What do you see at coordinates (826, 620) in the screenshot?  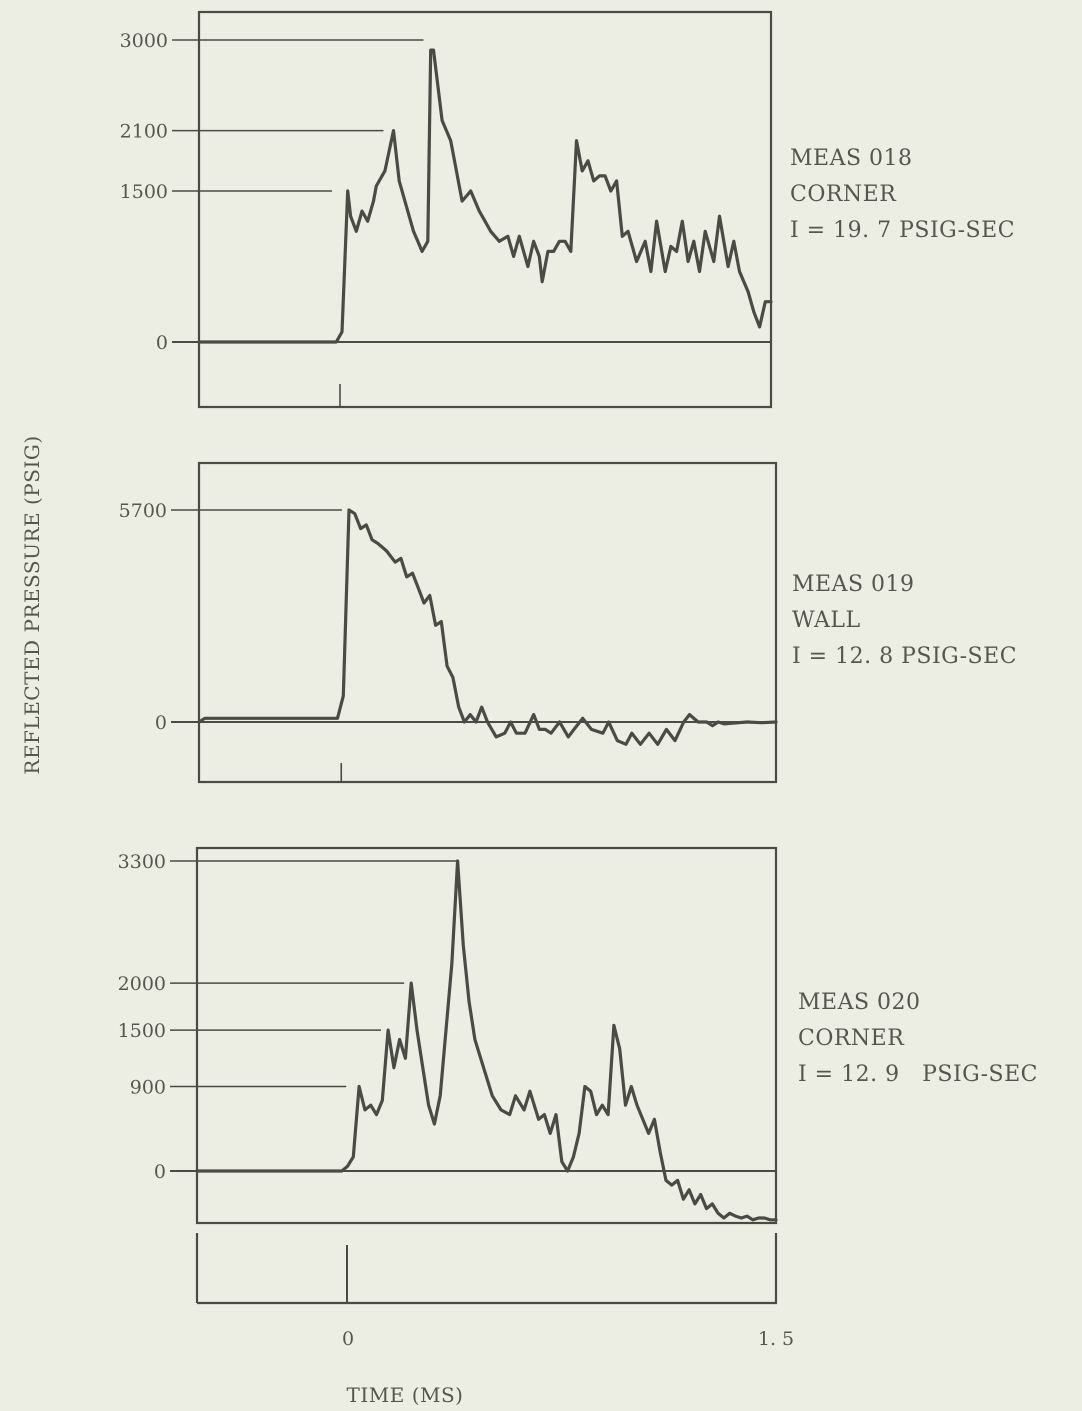 I see `panel-2-location: WALL` at bounding box center [826, 620].